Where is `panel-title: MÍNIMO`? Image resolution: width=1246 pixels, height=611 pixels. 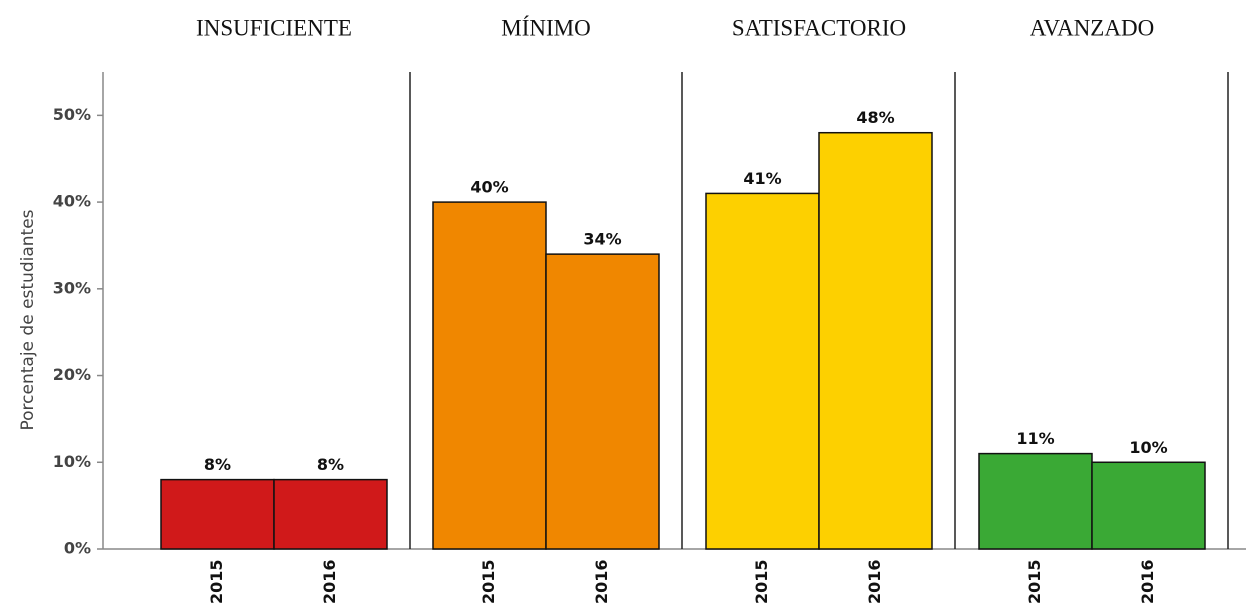 panel-title: MÍNIMO is located at coordinates (545, 27).